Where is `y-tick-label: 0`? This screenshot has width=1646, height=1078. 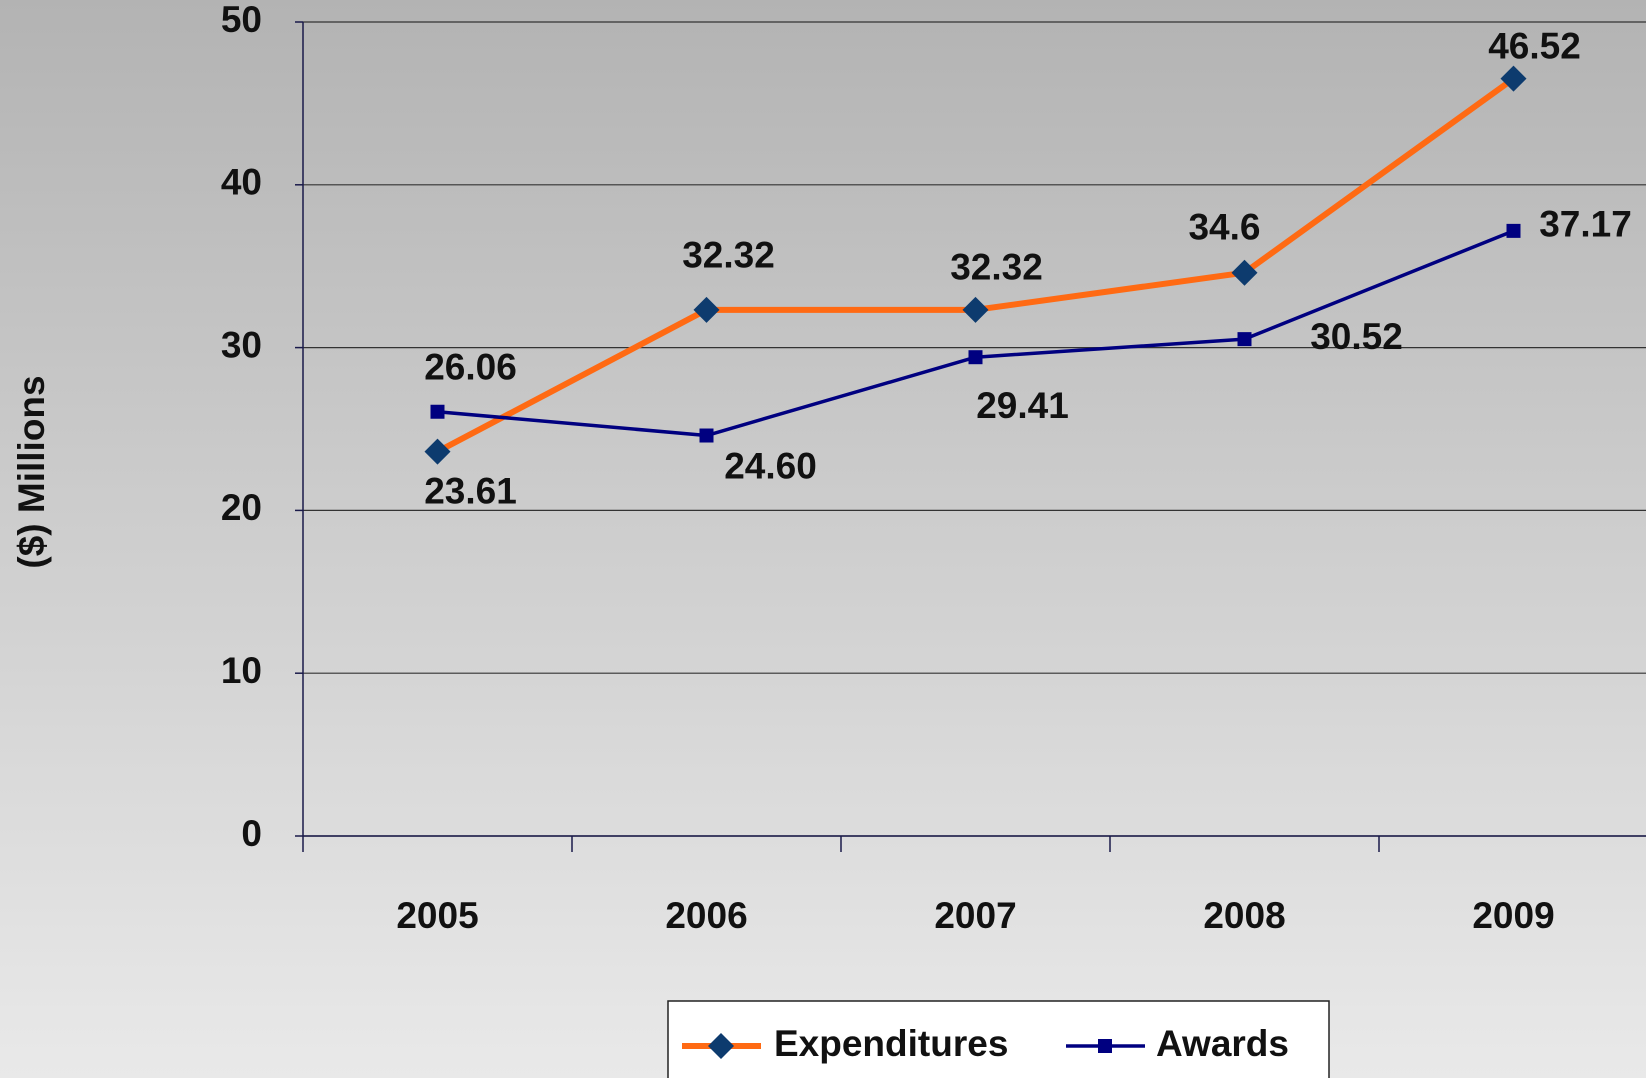
y-tick-label: 0 is located at coordinates (251, 833).